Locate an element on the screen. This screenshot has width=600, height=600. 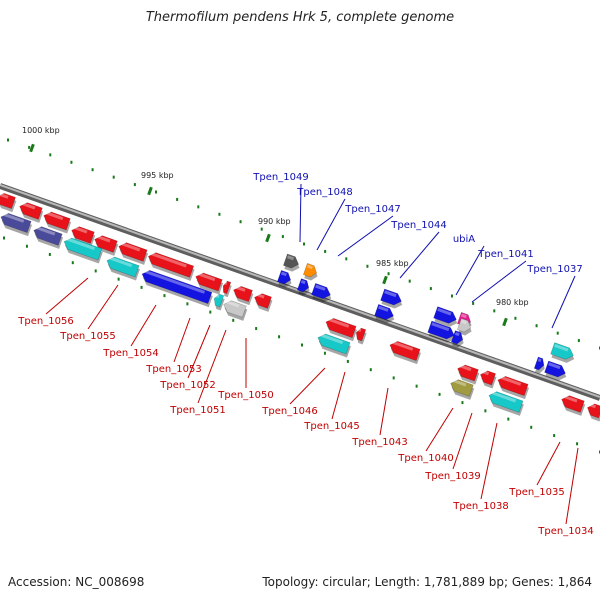
gene-label-forward: Tpen_1048 is located at coordinates (324, 192).